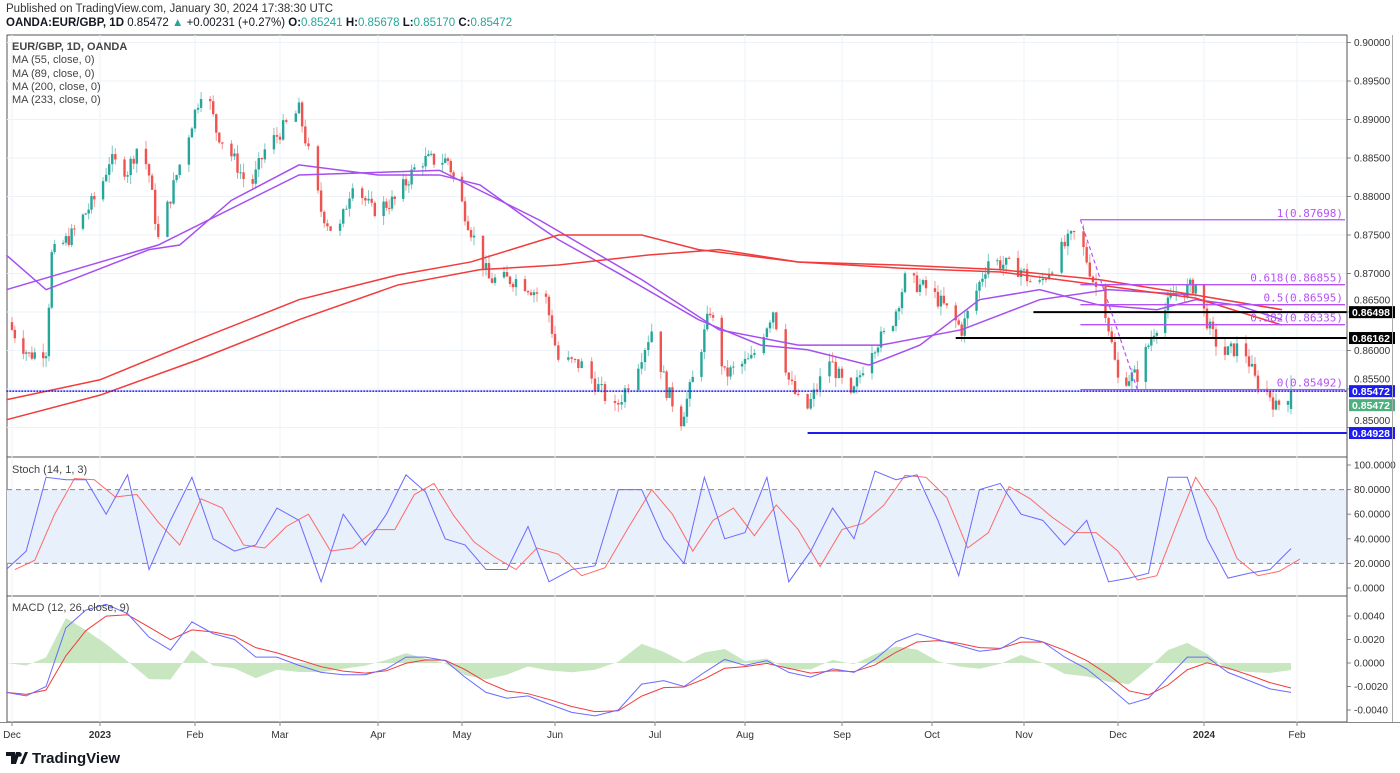  What do you see at coordinates (295, 23) in the screenshot?
I see `open-label: O:` at bounding box center [295, 23].